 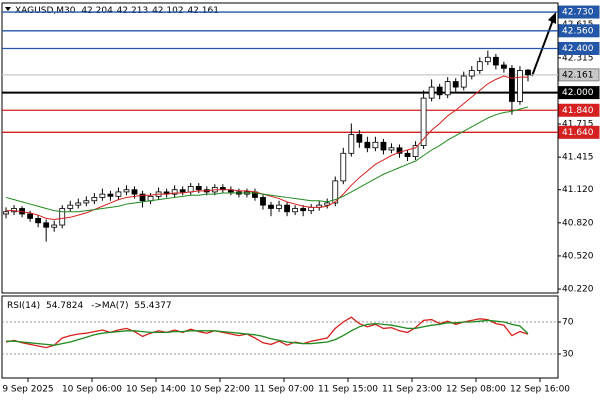 I want to click on rsi-value: 54.7824, so click(x=64, y=306).